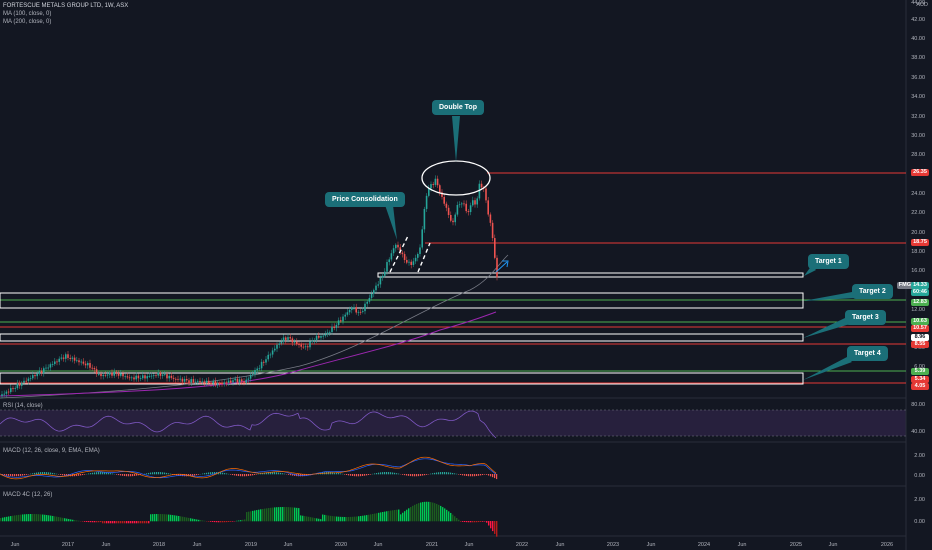 This screenshot has width=932, height=550. Describe the element at coordinates (918, 117) in the screenshot. I see `price-axis-tick: 32.00` at that location.